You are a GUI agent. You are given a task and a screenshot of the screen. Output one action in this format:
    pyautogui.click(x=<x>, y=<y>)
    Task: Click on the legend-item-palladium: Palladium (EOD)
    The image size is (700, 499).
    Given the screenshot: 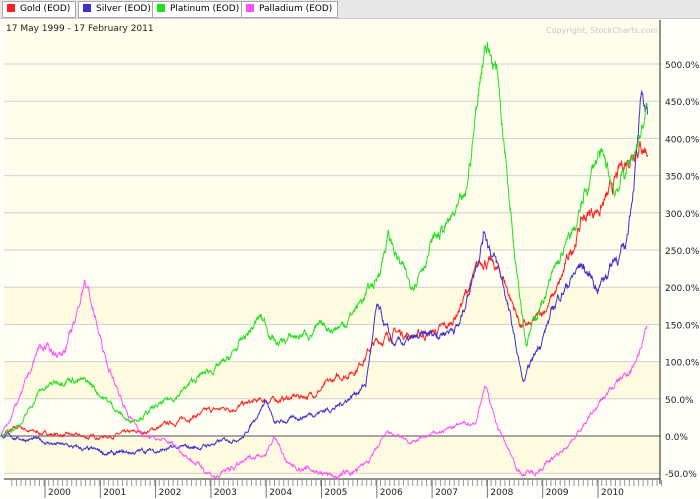 What is the action you would take?
    pyautogui.click(x=290, y=9)
    